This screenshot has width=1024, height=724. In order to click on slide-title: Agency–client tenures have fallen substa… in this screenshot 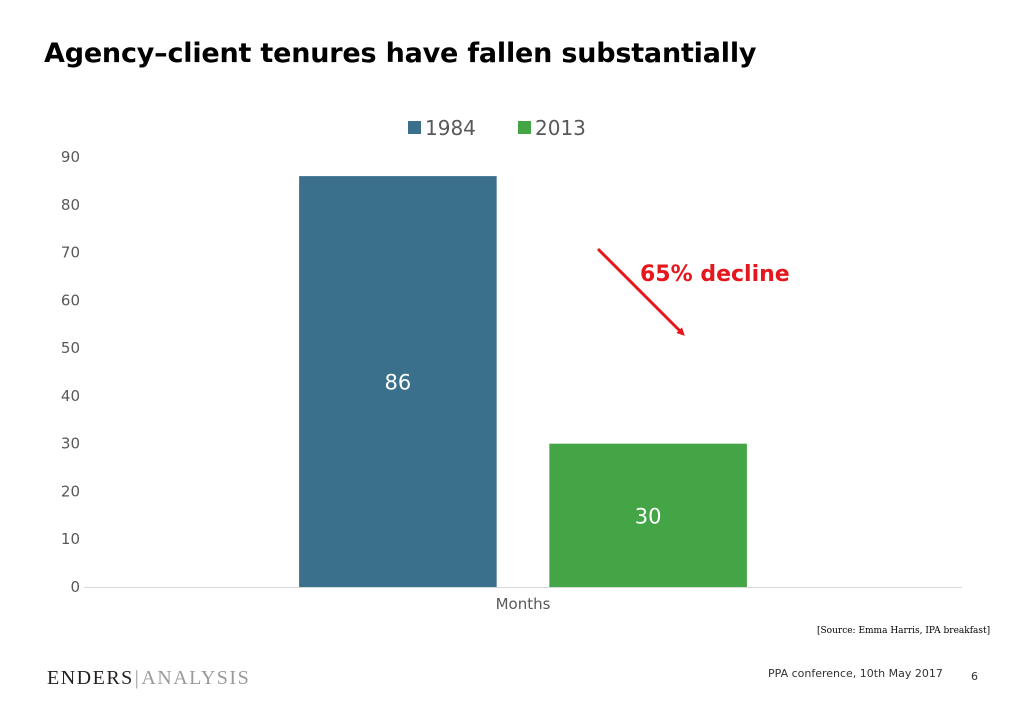, I will do `click(400, 53)`.